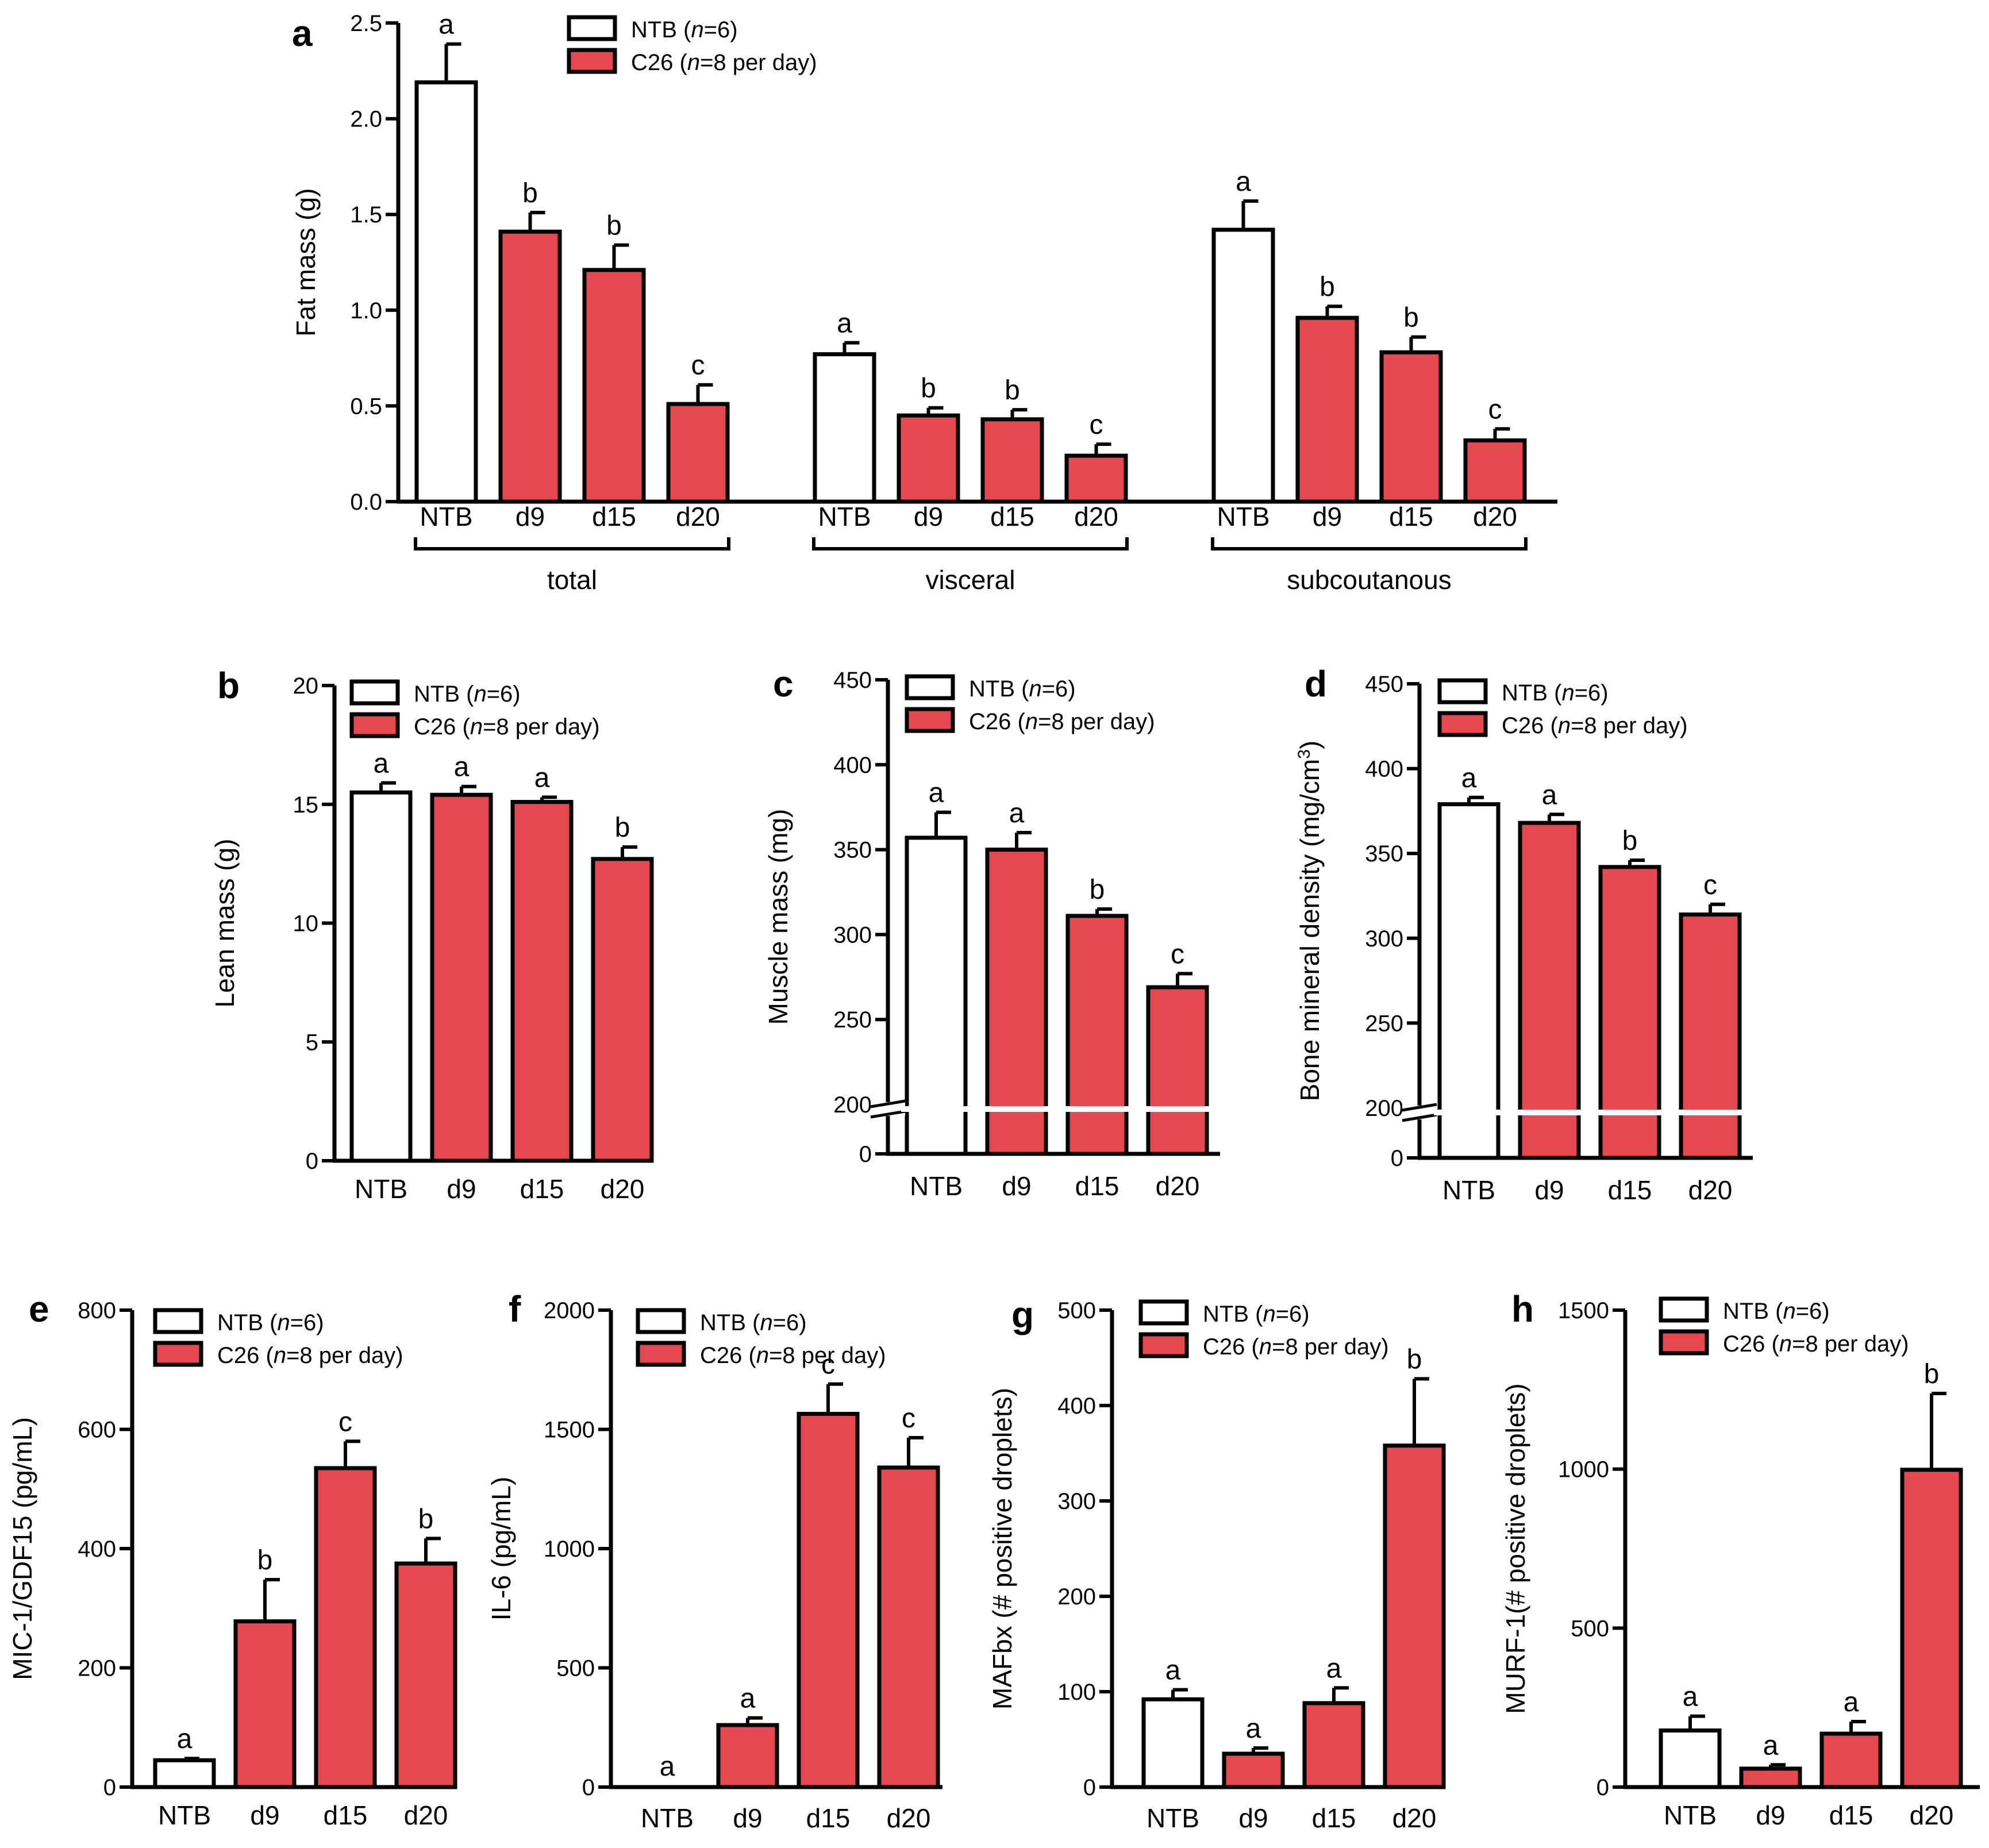 This screenshot has width=1989, height=1848. Describe the element at coordinates (265, 1560) in the screenshot. I see `sig-letter-e-d9: b` at that location.